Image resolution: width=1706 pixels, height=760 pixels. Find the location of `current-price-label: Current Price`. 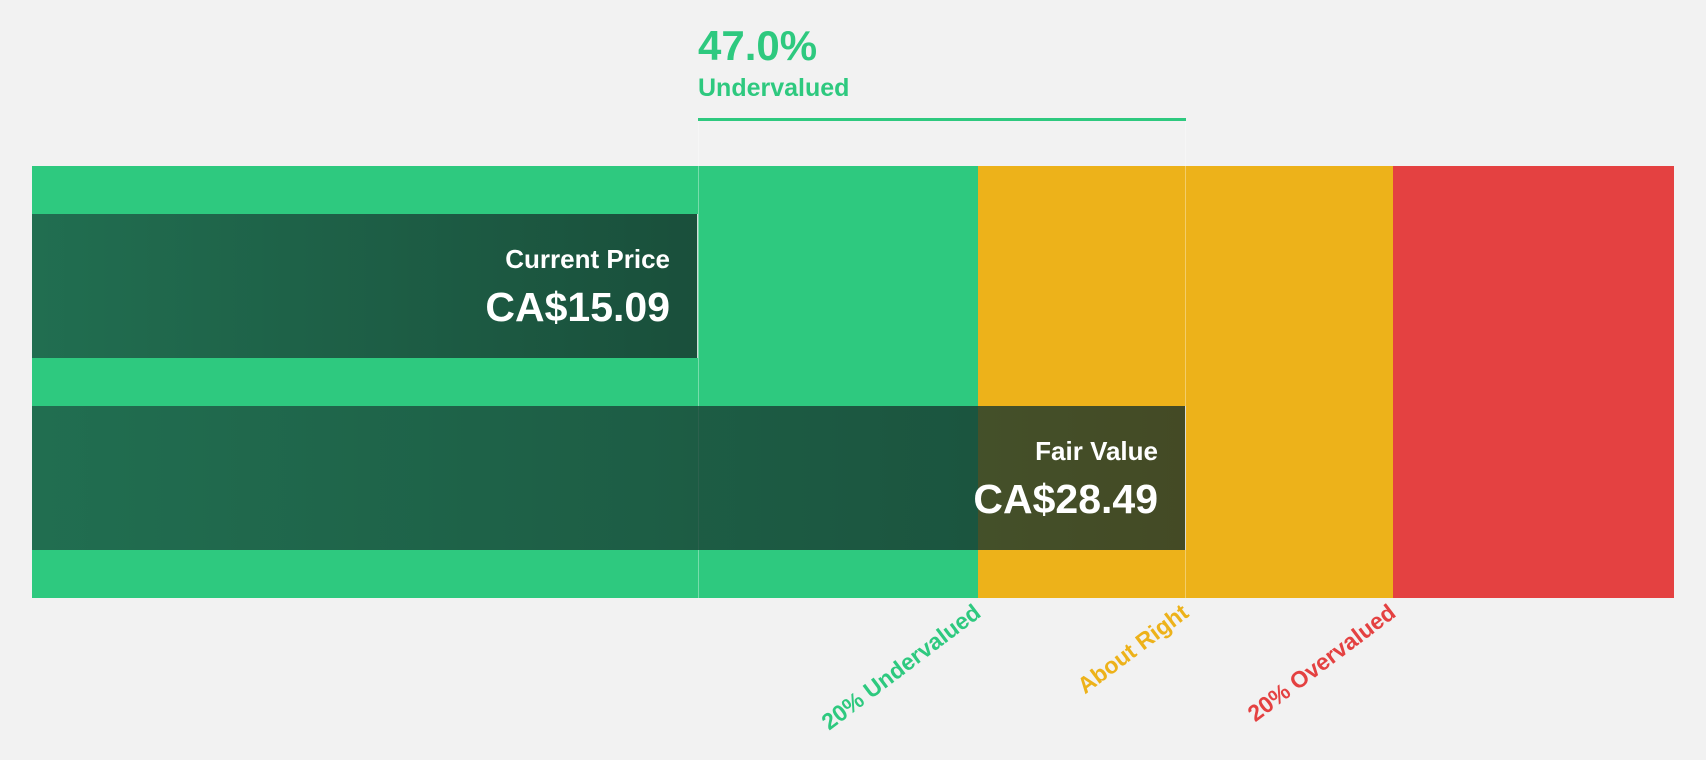

current-price-label: Current Price is located at coordinates (587, 259).